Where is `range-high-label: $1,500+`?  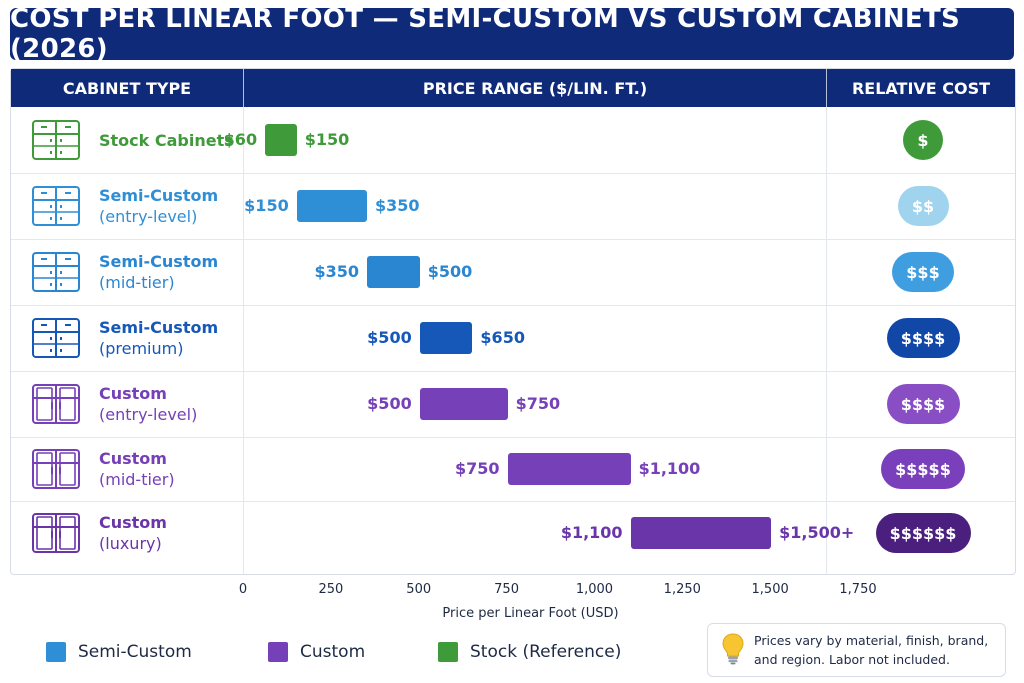 range-high-label: $1,500+ is located at coordinates (817, 532).